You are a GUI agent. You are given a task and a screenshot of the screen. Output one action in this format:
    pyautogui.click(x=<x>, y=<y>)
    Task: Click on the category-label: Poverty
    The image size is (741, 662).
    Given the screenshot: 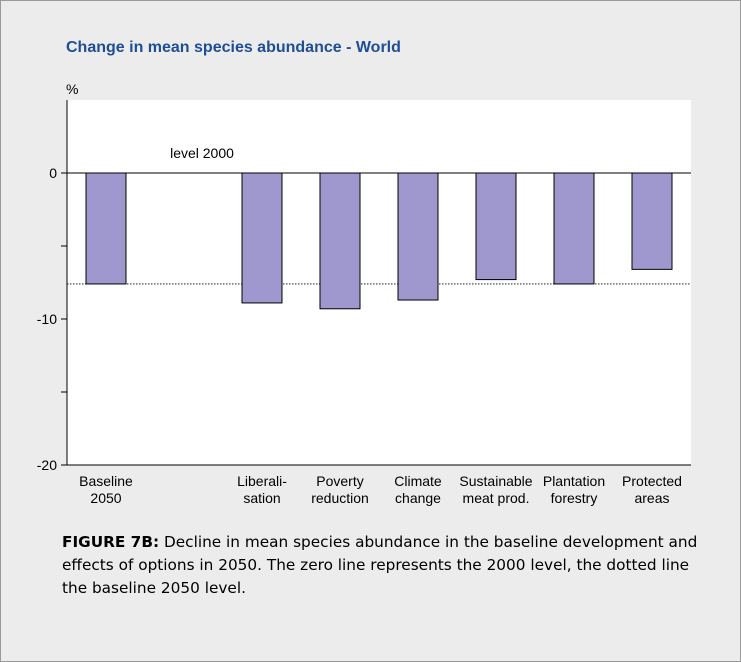 What is the action you would take?
    pyautogui.click(x=339, y=481)
    